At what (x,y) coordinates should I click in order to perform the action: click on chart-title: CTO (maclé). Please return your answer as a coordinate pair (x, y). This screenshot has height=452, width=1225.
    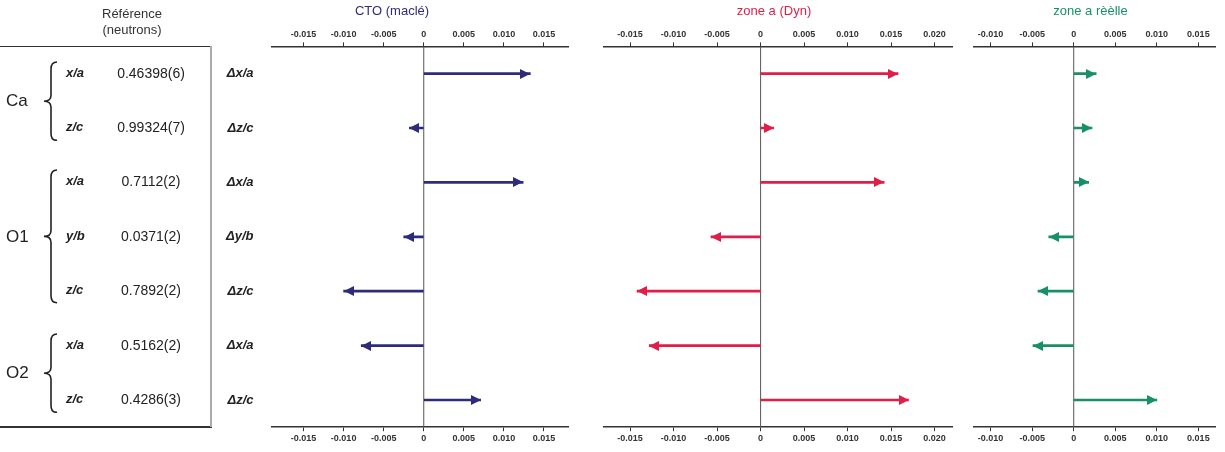
    Looking at the image, I should click on (392, 11).